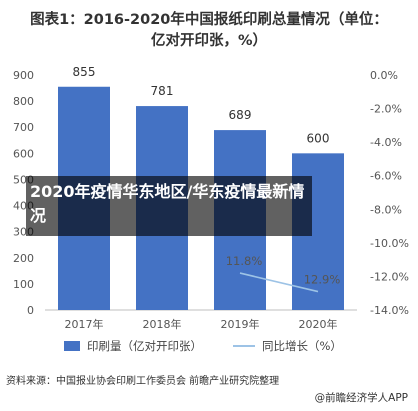  I want to click on y-left-tick-label: 900, so click(23, 75).